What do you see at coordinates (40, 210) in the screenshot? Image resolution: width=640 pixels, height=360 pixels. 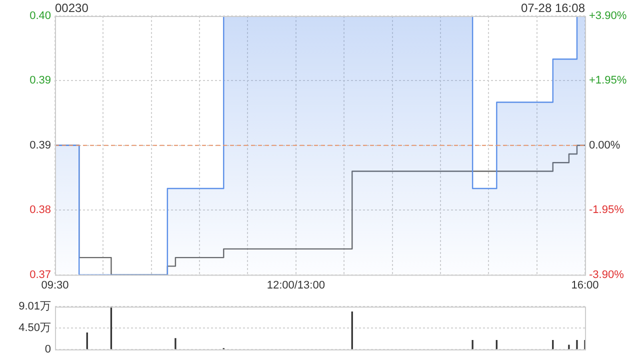 I see `y-tick-label: 0.38` at bounding box center [40, 210].